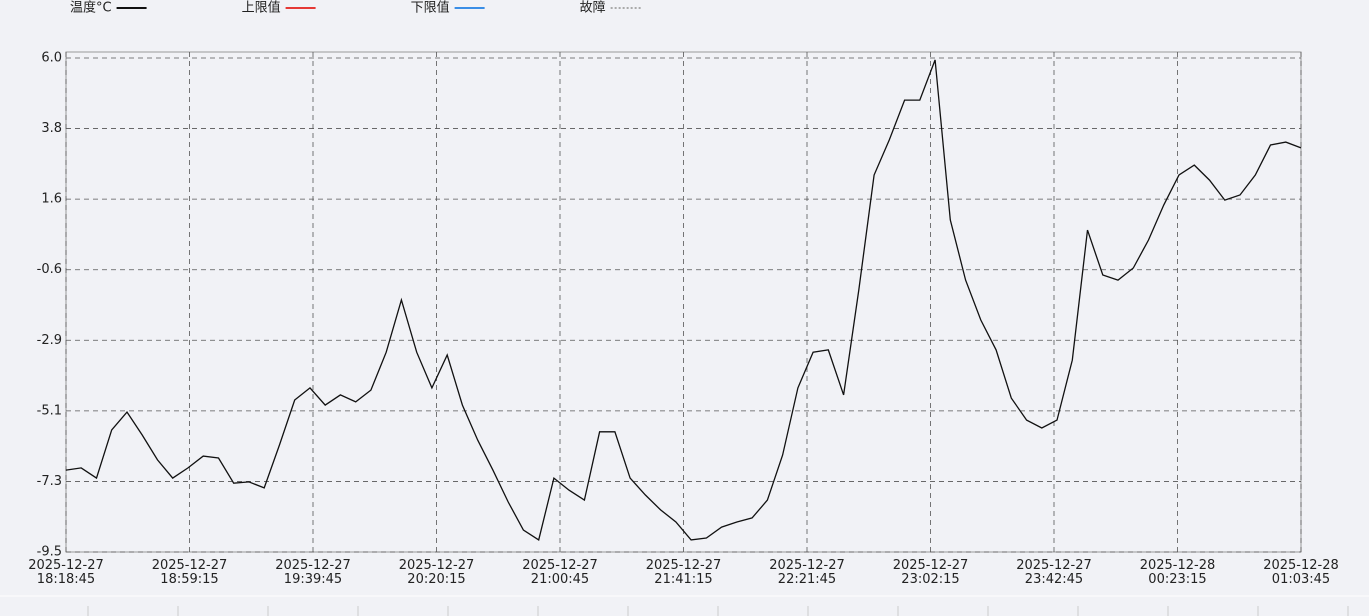 This screenshot has width=1369, height=616. What do you see at coordinates (1301, 572) in the screenshot?
I see `x-tick-label: 2025-12-28 01:03:45` at bounding box center [1301, 572].